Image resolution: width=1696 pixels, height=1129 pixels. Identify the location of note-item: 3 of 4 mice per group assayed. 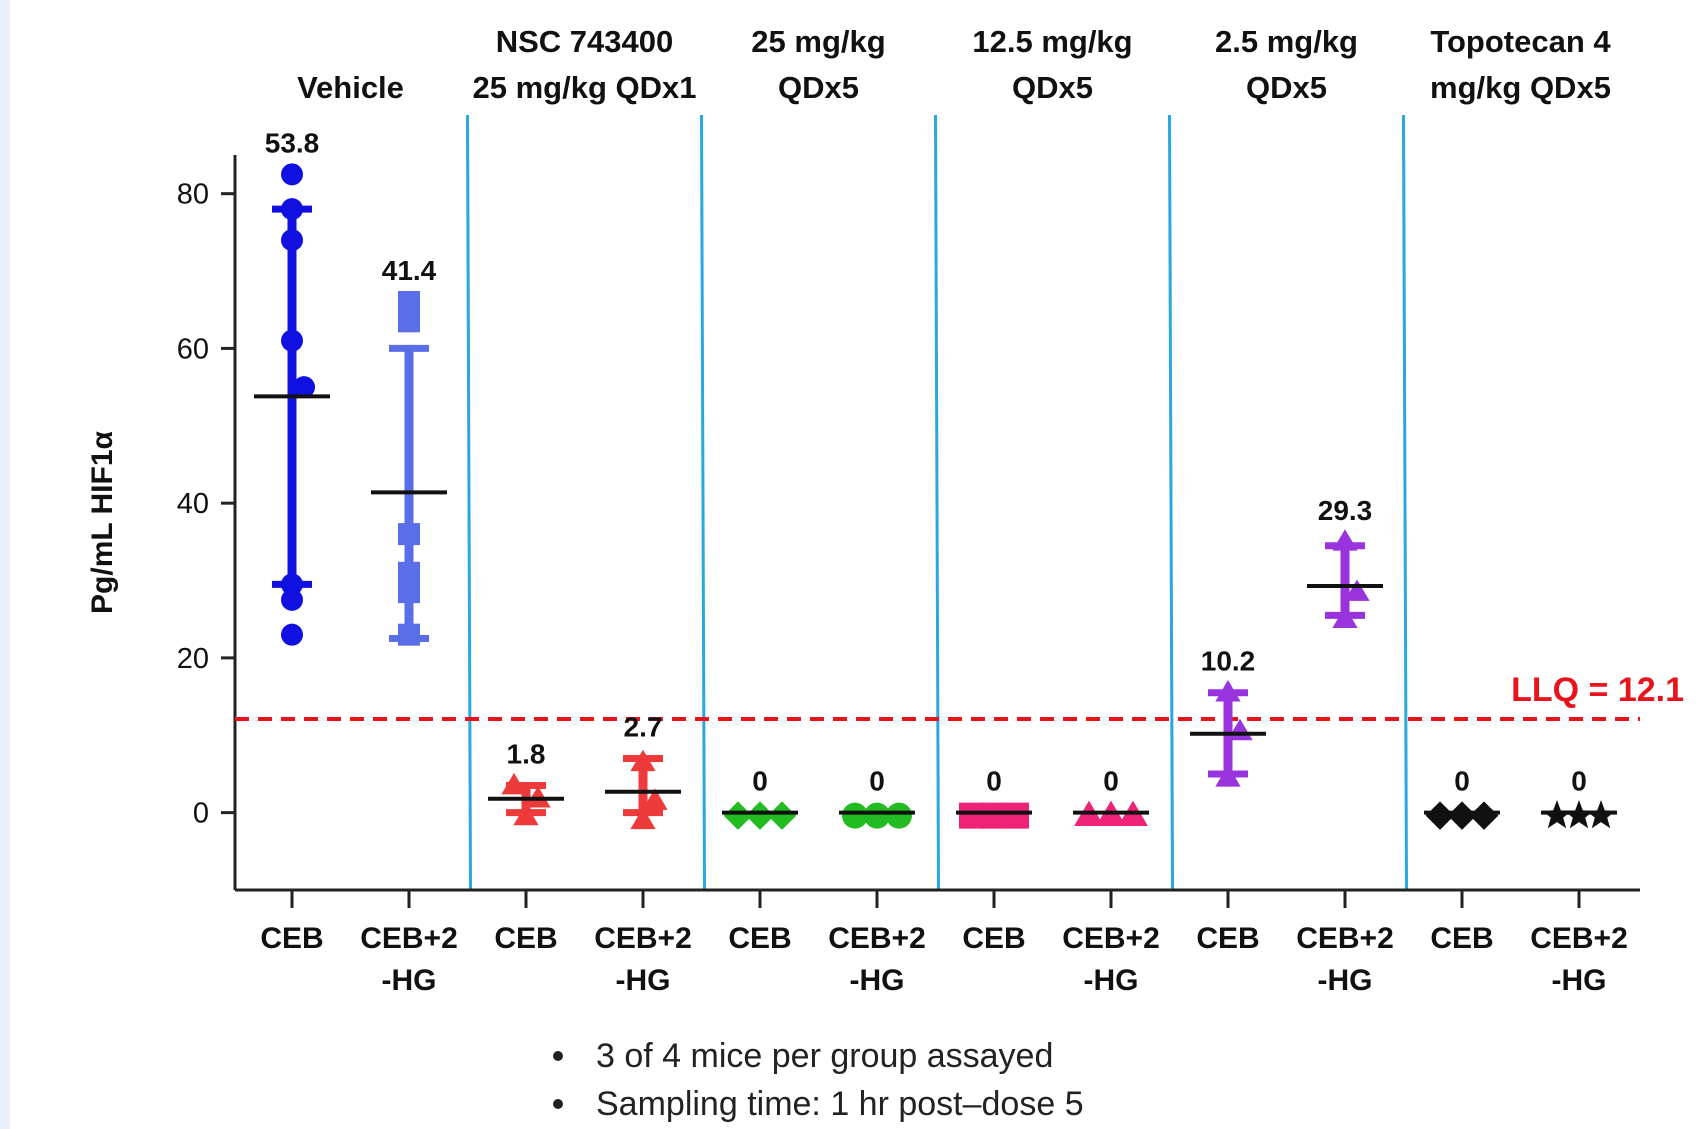
(824, 1056).